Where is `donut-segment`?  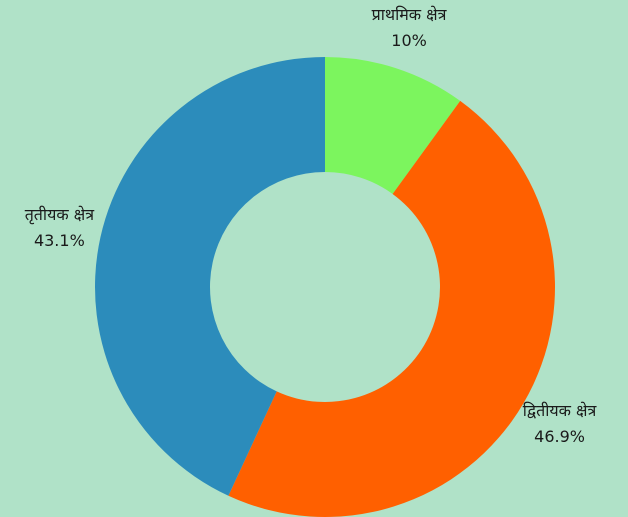
donut-segment is located at coordinates (393, 125).